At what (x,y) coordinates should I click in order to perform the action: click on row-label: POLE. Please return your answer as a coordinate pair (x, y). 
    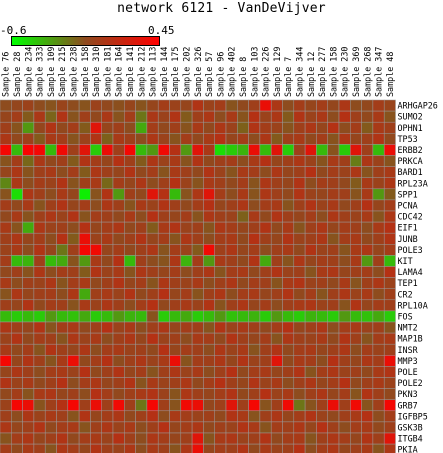
    Looking at the image, I should click on (408, 372).